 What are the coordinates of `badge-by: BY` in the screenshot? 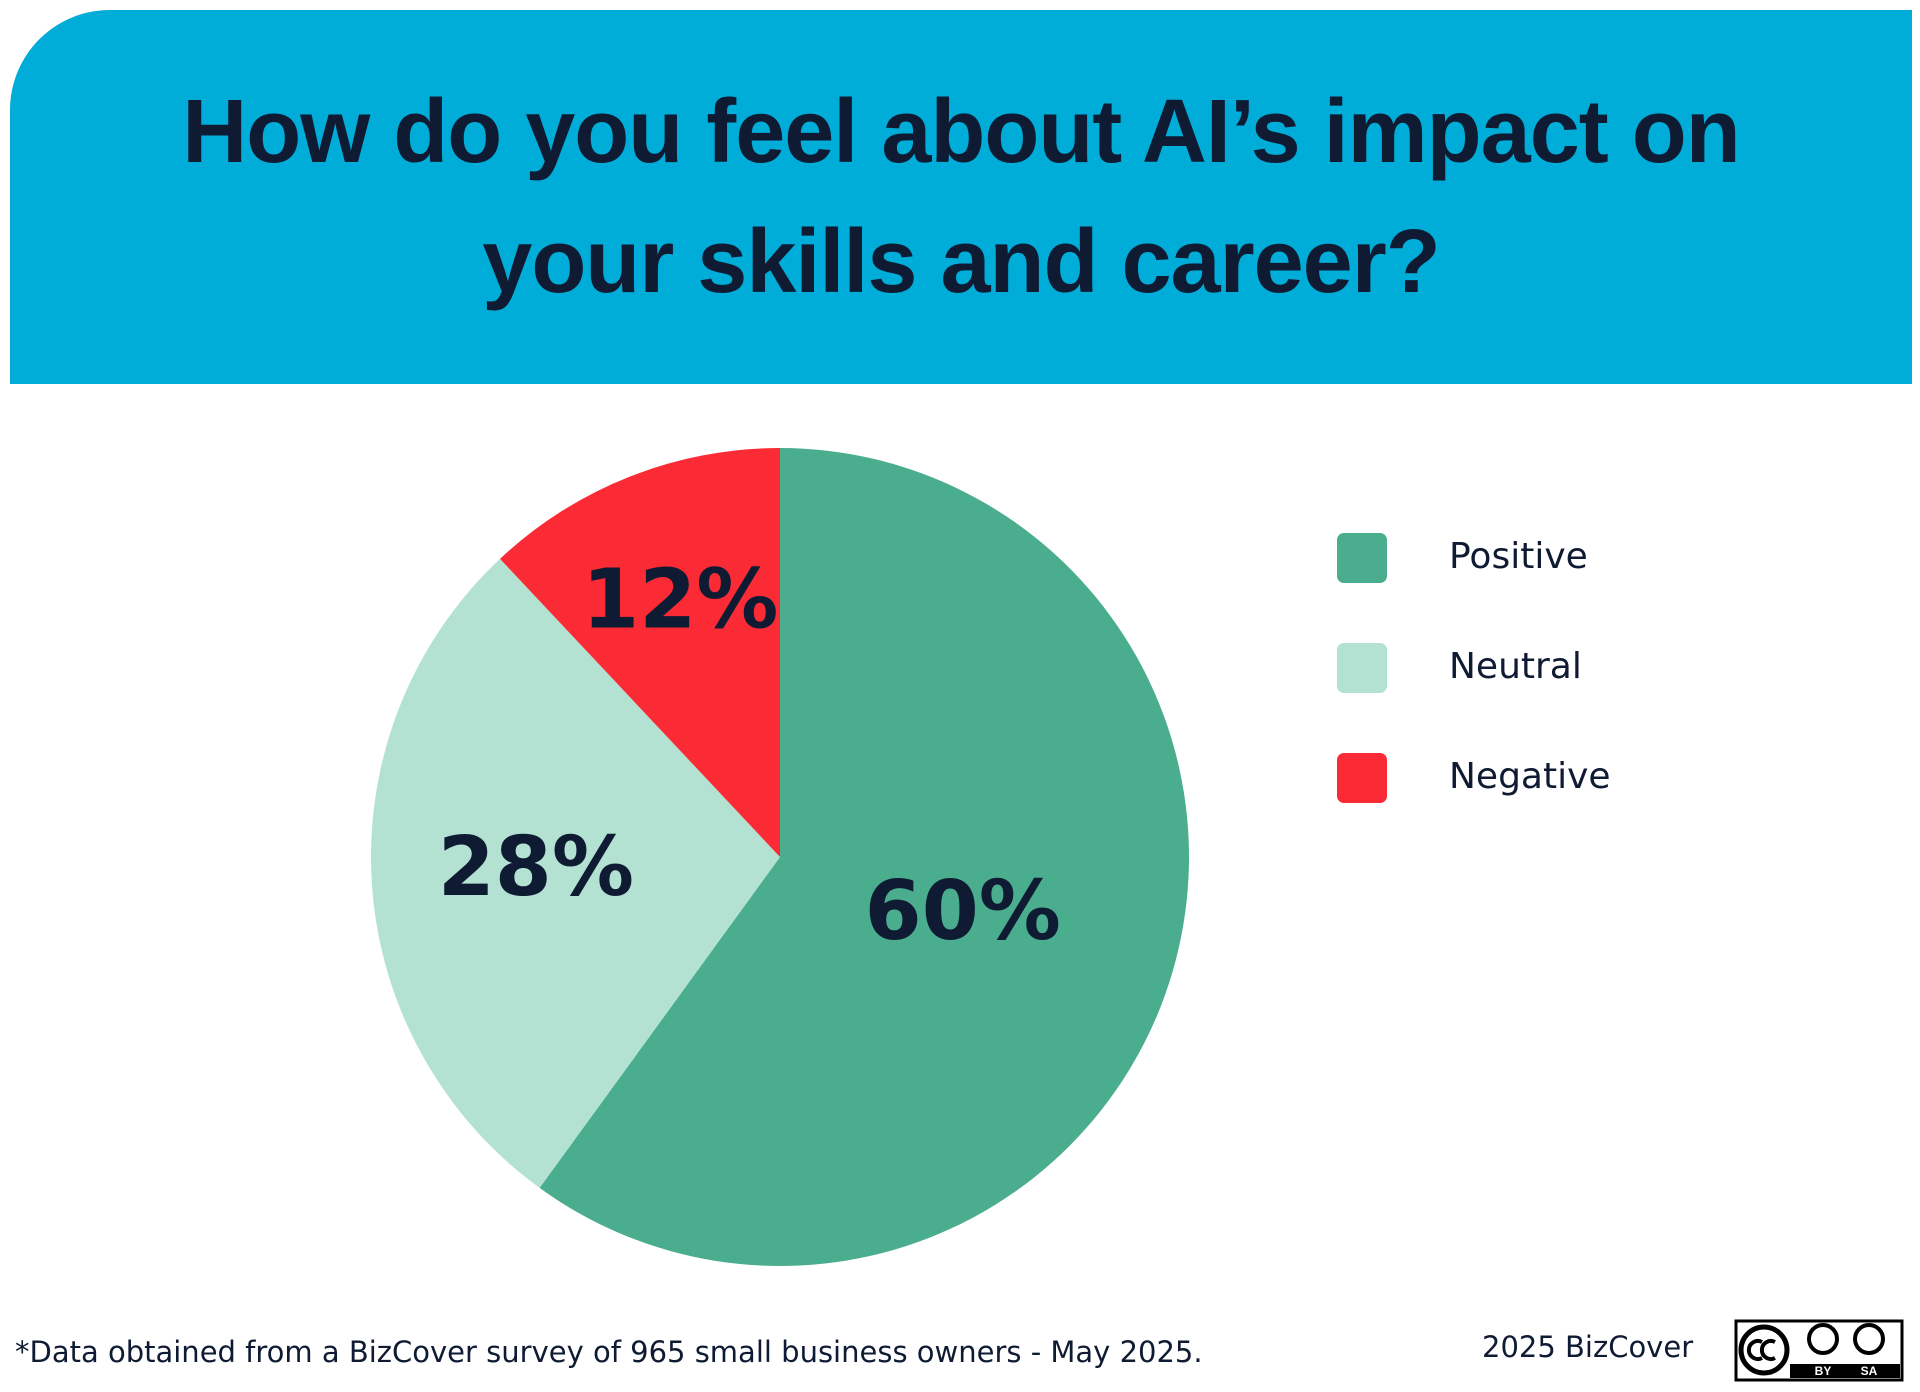 It's located at (1823, 1371).